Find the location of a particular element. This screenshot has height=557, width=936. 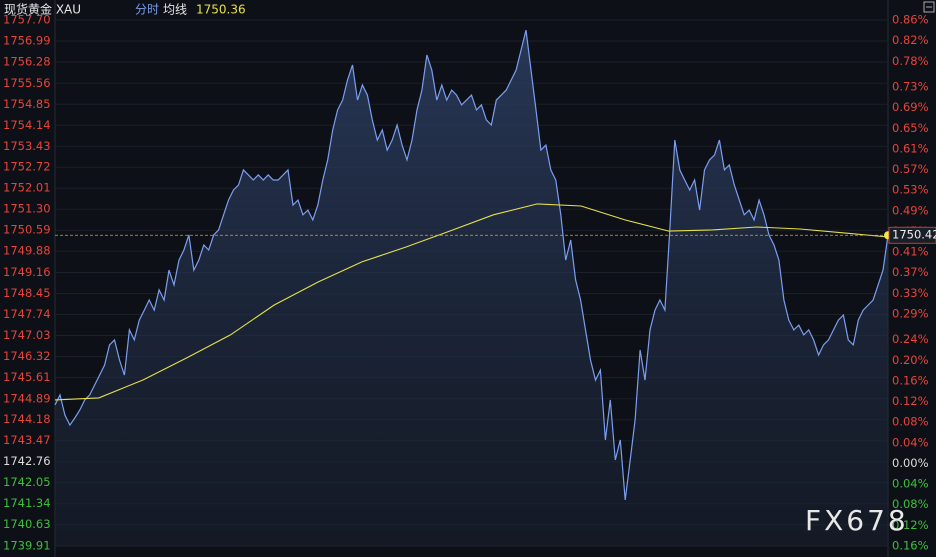

legend-entry: 均线 is located at coordinates (175, 10).